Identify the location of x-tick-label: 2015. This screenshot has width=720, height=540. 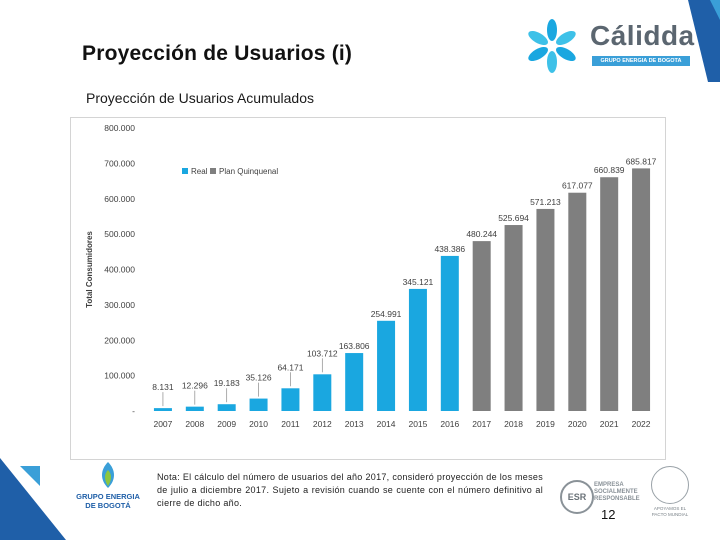
(417, 424).